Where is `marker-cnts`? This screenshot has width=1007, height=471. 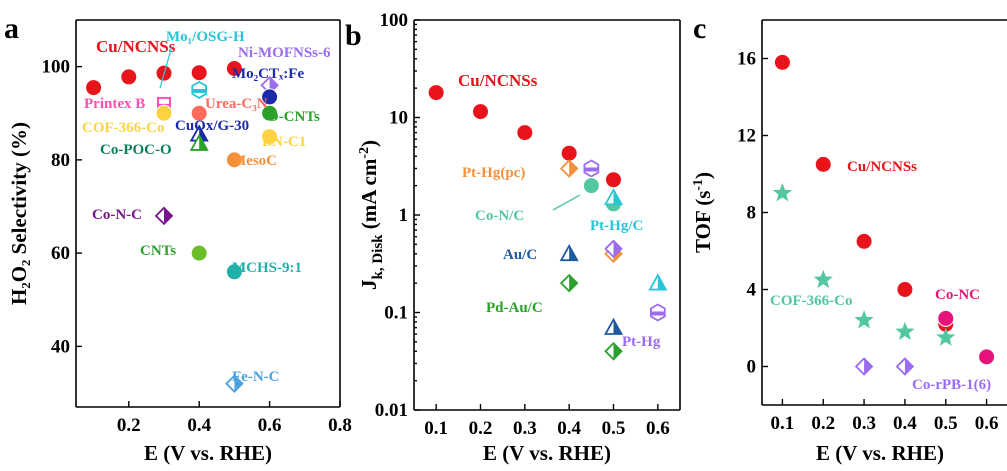
marker-cnts is located at coordinates (199, 253).